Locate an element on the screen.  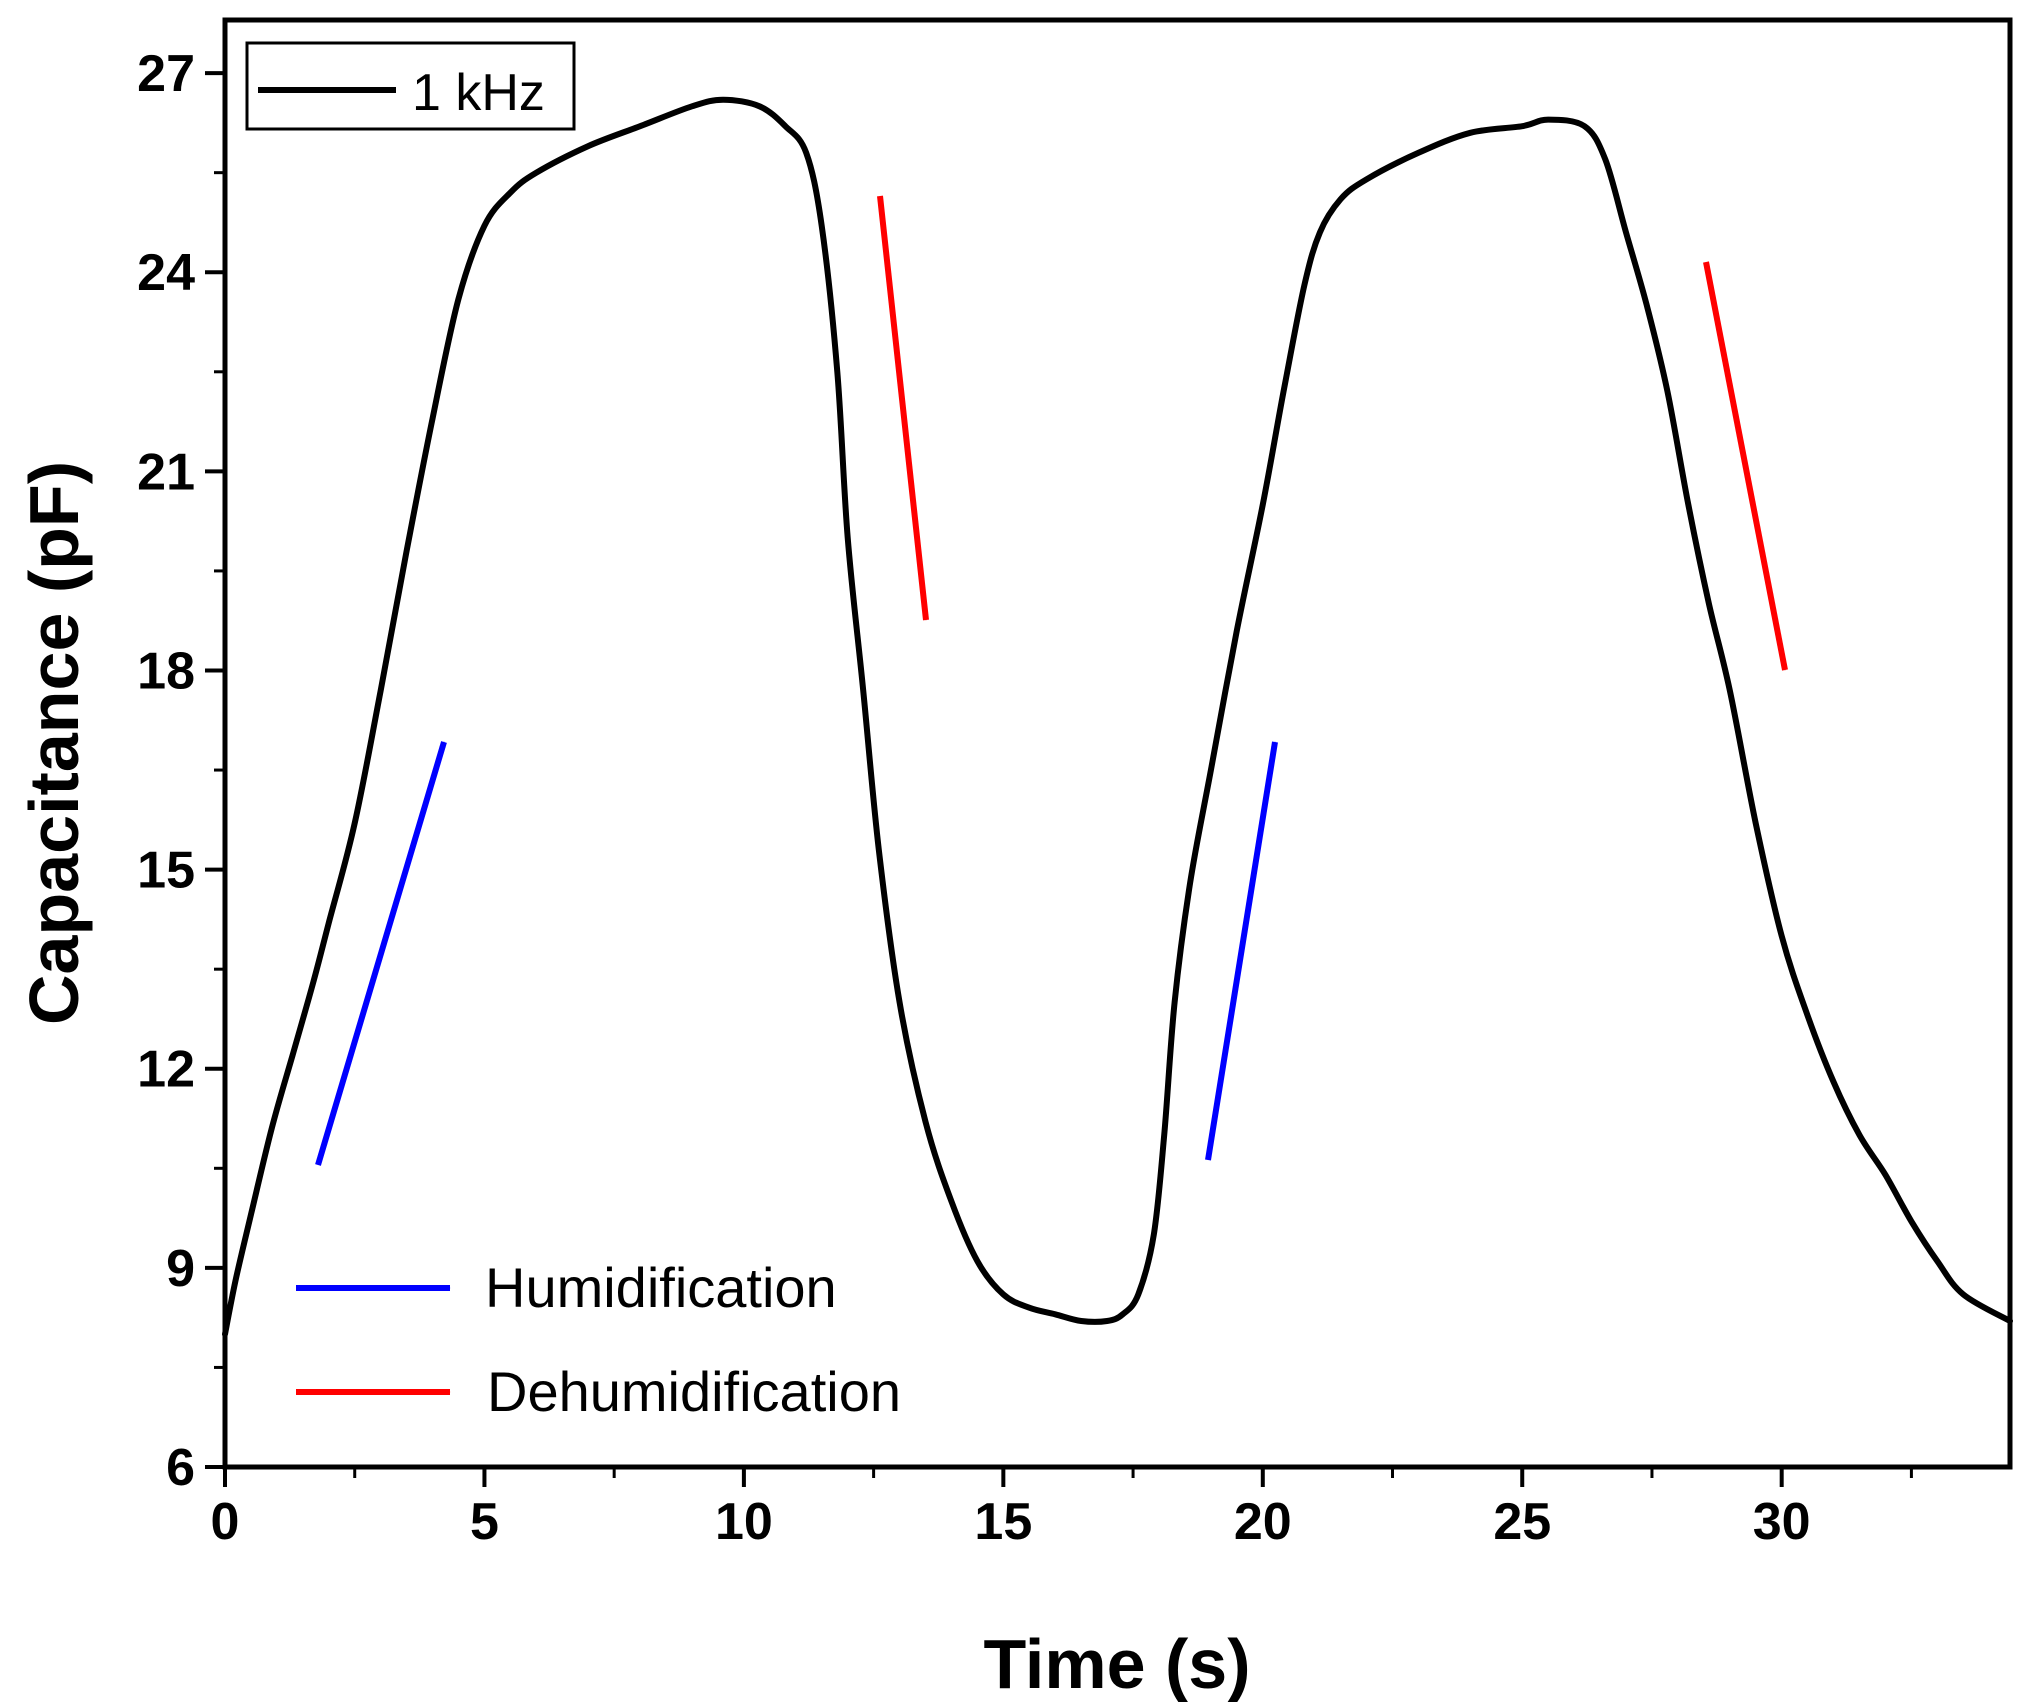
x-tick-label: 5 is located at coordinates (484, 1522).